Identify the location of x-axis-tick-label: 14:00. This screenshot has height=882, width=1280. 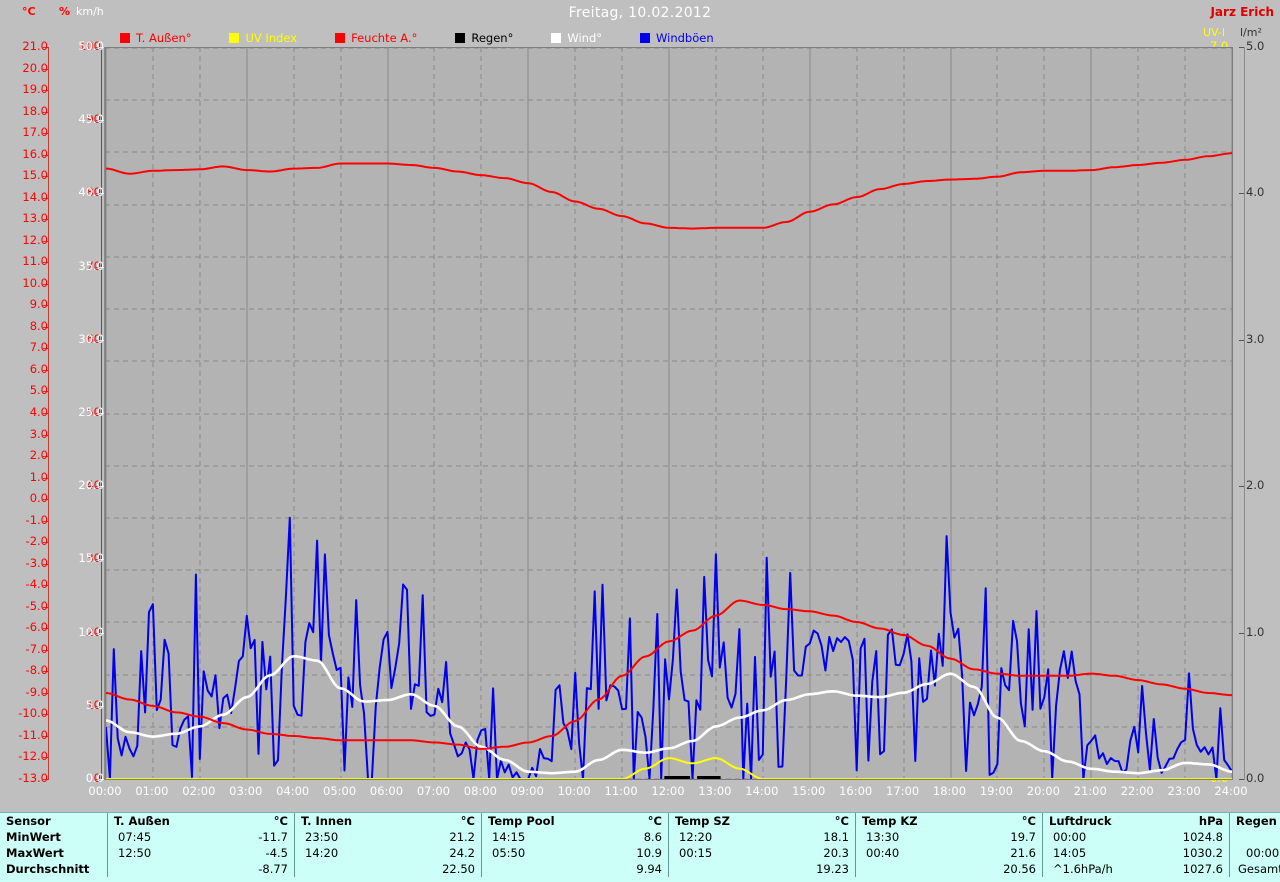
(762, 791).